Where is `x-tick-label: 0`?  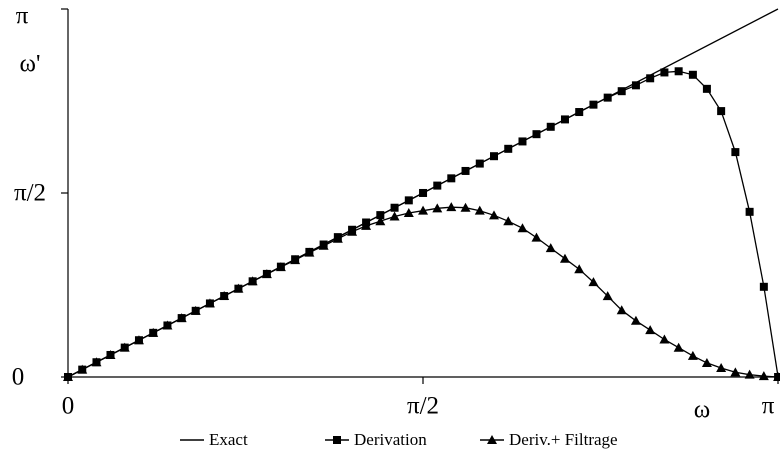 x-tick-label: 0 is located at coordinates (68, 406).